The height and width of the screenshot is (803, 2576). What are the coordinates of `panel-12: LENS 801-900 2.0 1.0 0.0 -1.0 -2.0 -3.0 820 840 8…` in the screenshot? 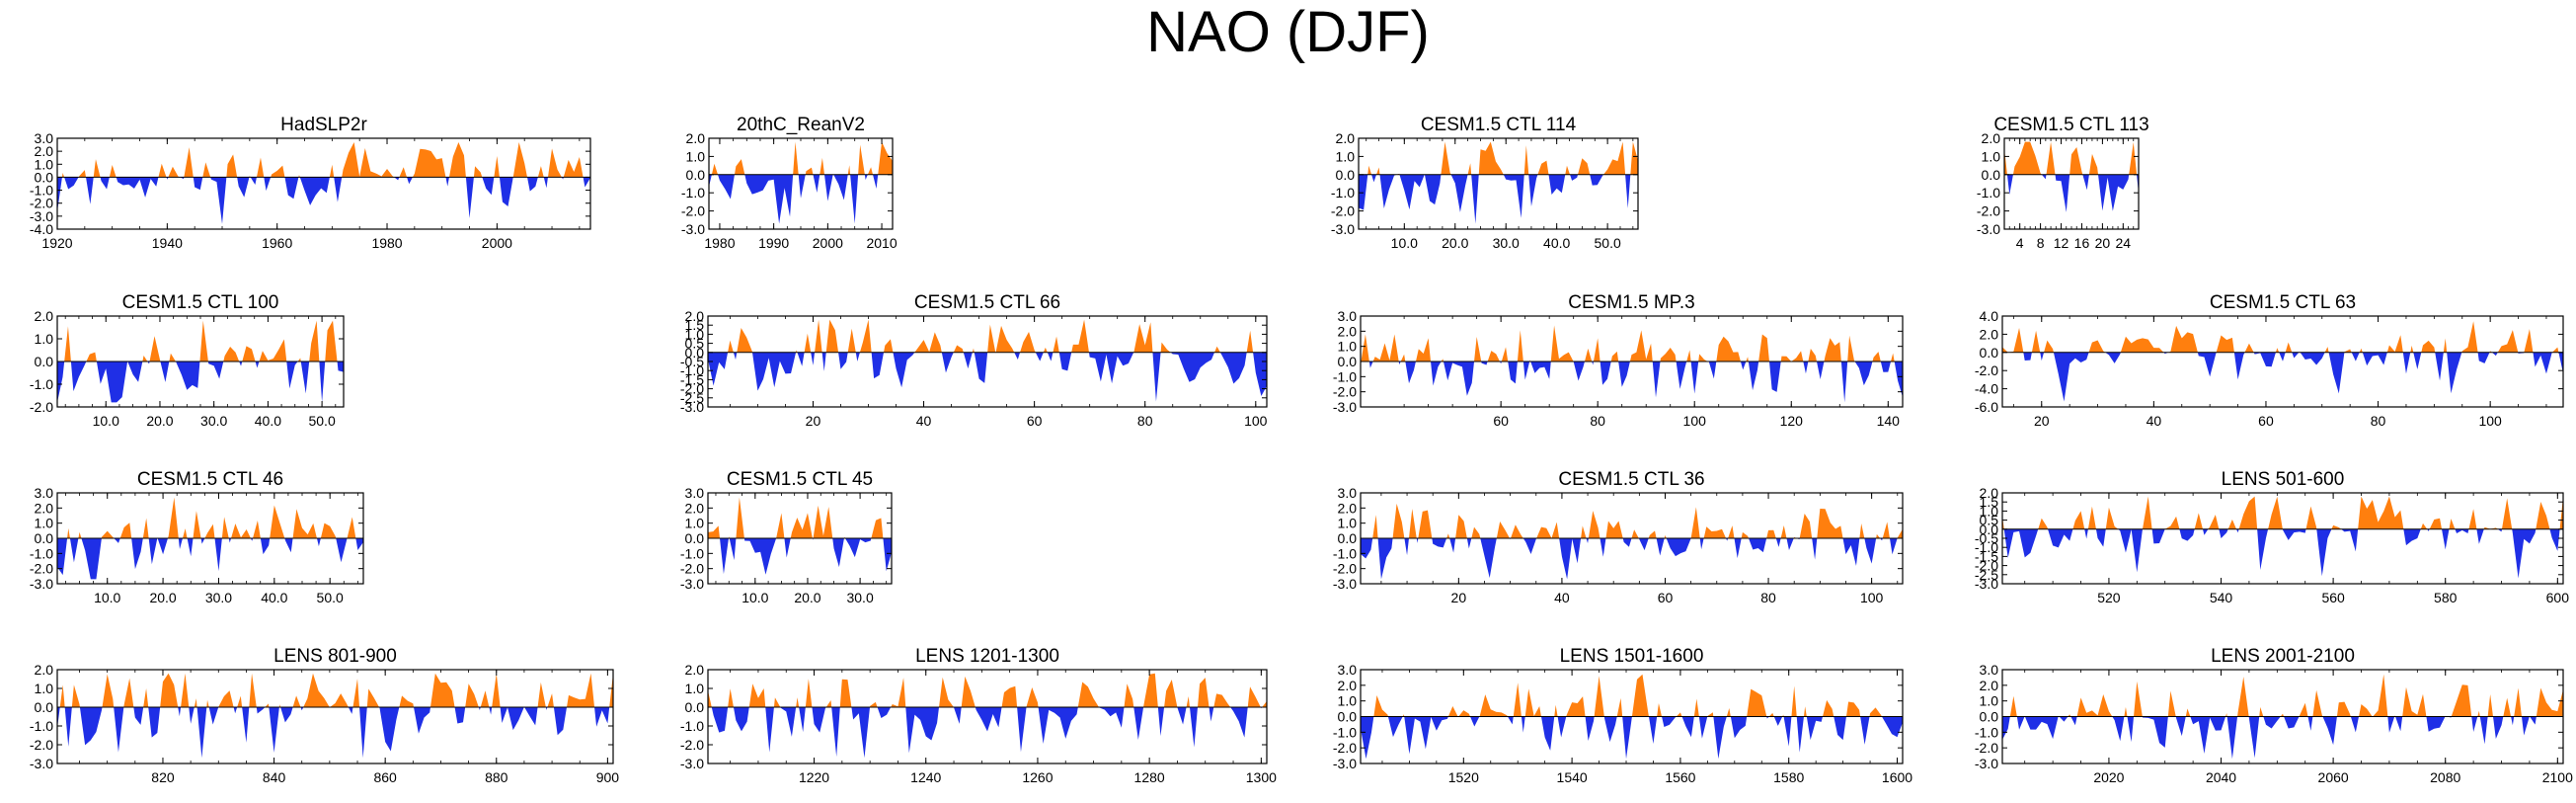 It's located at (324, 715).